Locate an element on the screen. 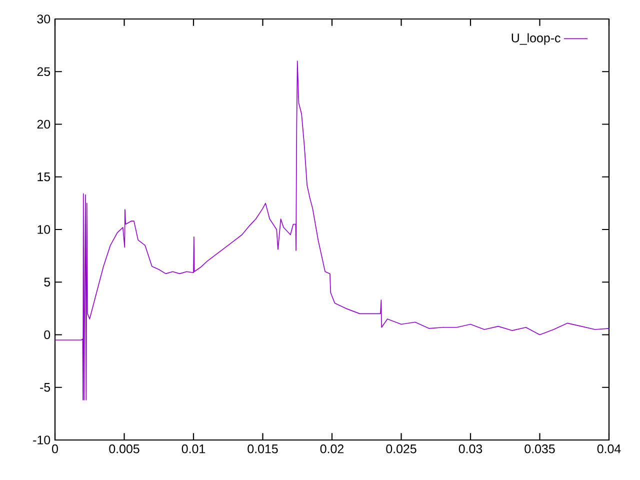  x-tick-label: 0.005 is located at coordinates (124, 449).